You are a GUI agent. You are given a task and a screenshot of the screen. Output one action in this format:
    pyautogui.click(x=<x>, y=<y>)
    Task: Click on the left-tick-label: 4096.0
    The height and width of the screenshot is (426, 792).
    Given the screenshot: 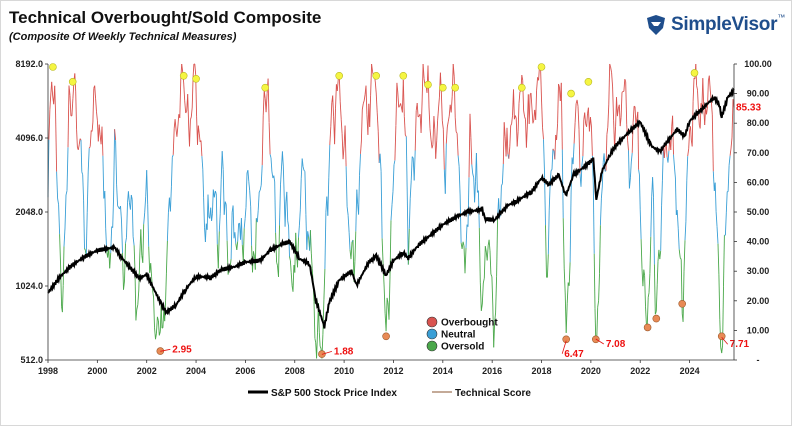 What is the action you would take?
    pyautogui.click(x=29, y=138)
    